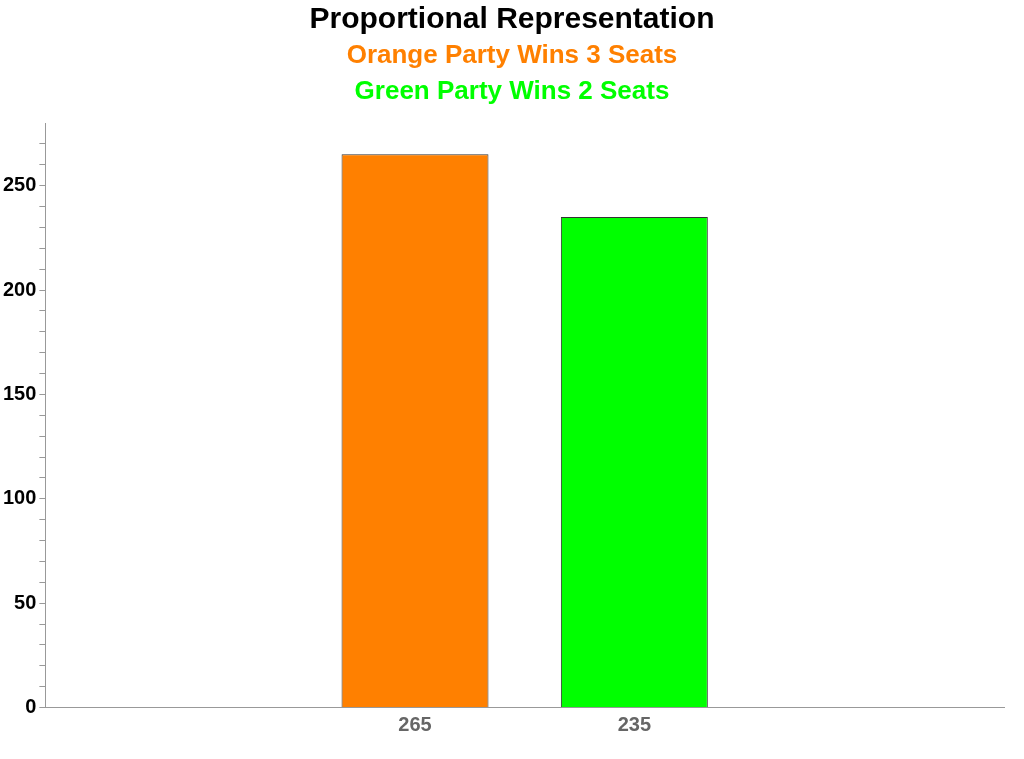 The height and width of the screenshot is (759, 1024). I want to click on data-label: 265, so click(415, 724).